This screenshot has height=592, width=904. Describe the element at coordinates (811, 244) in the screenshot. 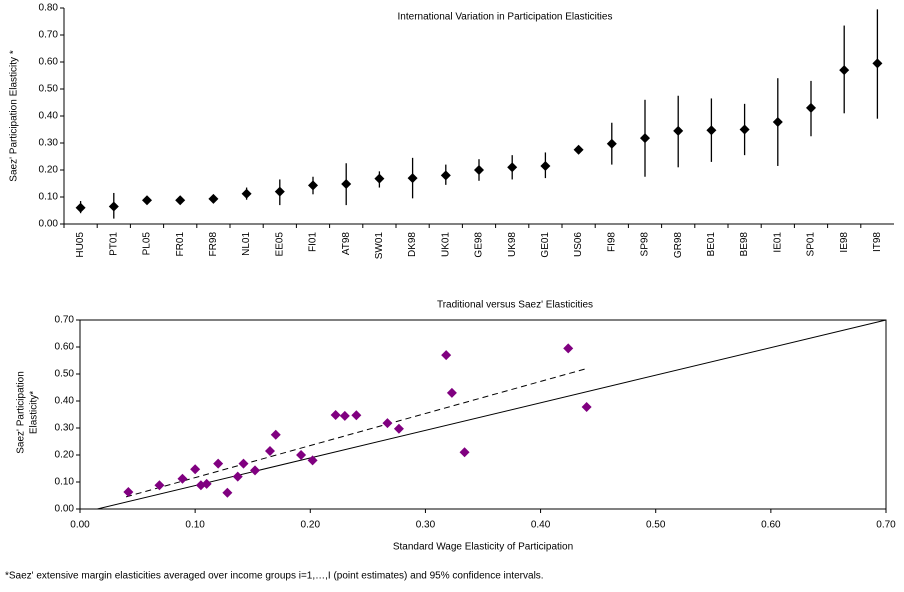

I see `x-tick-label: SP01` at that location.